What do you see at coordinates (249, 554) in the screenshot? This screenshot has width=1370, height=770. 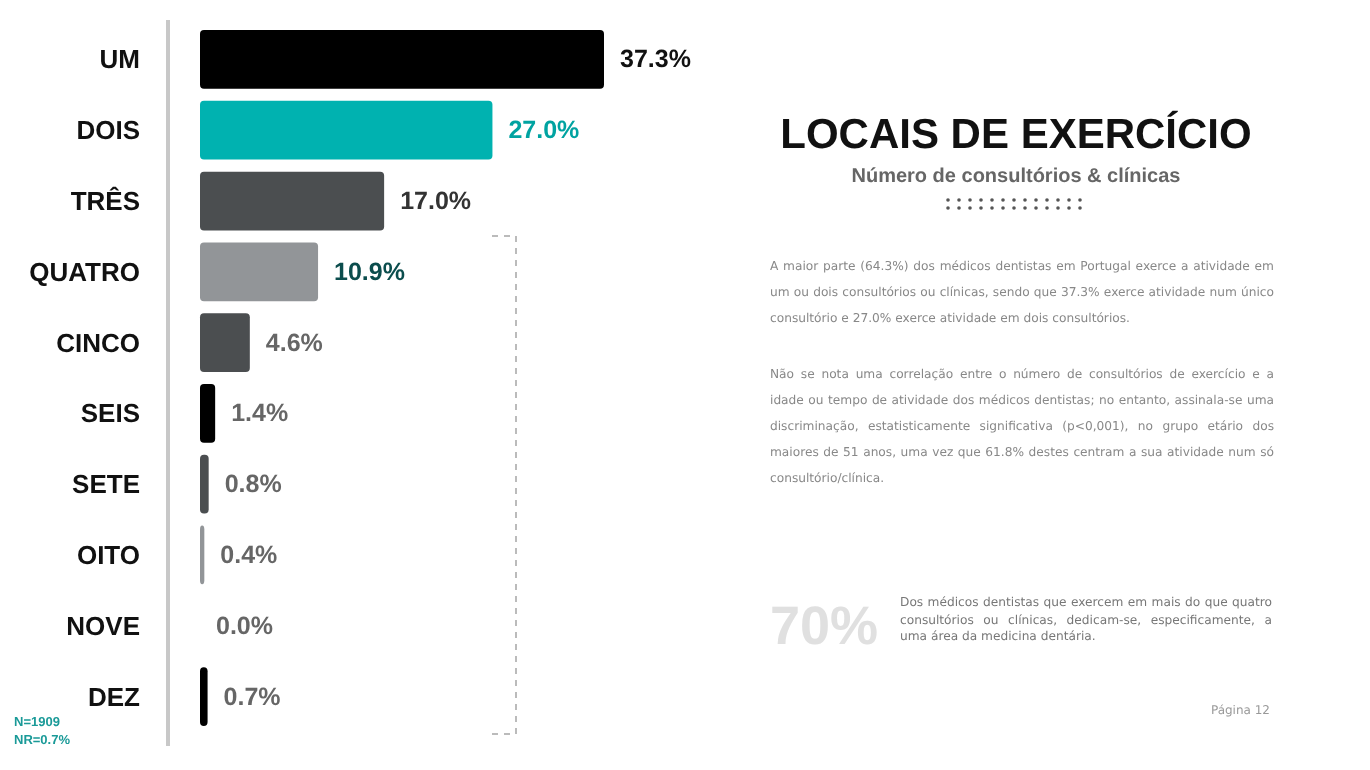 I see `data-label: 0.4%` at bounding box center [249, 554].